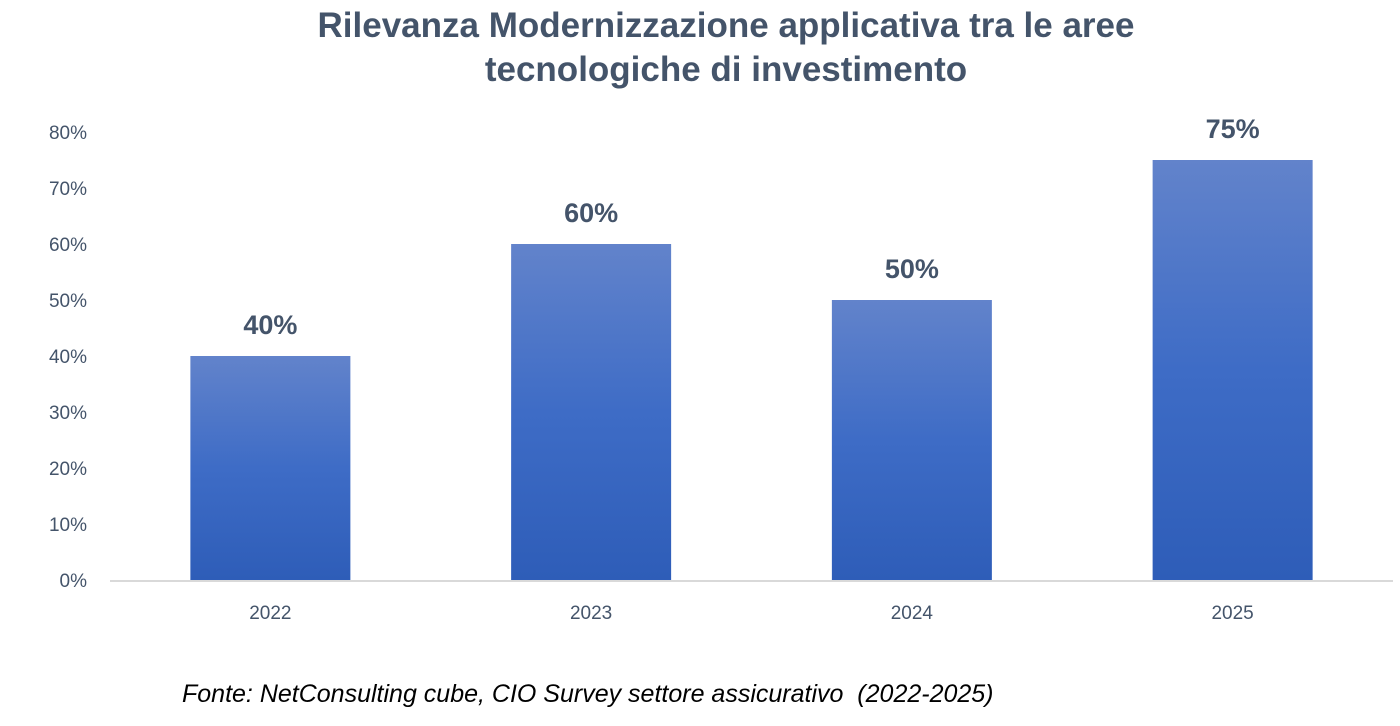 The image size is (1400, 726). What do you see at coordinates (68, 189) in the screenshot?
I see `y-tick-label: 70%` at bounding box center [68, 189].